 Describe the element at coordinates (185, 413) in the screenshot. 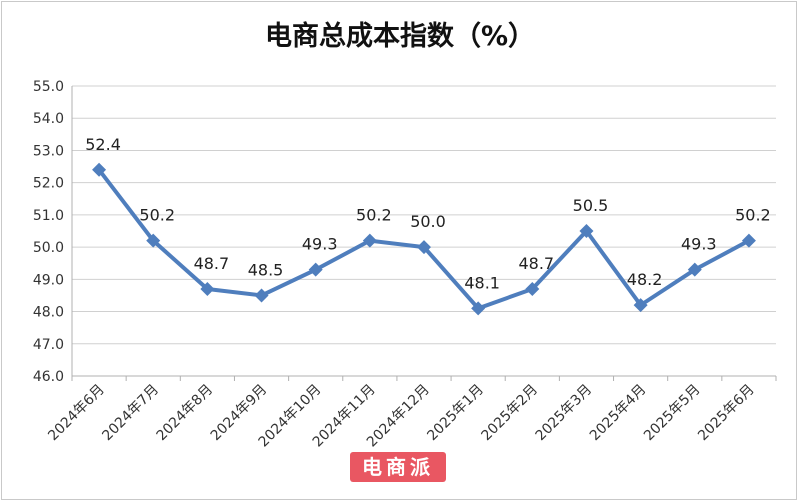

I see `x-tick-label: 2024年8月` at that location.